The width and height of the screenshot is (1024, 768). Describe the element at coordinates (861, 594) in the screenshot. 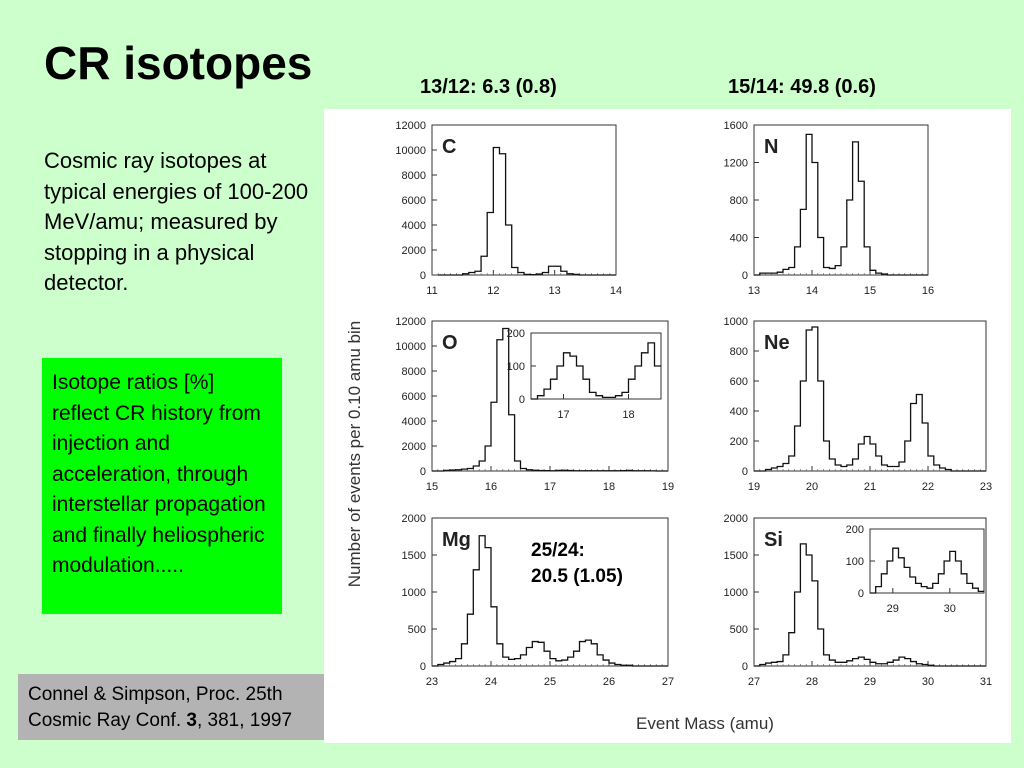

I see `panel-si-inset-ytick-label: 0` at that location.